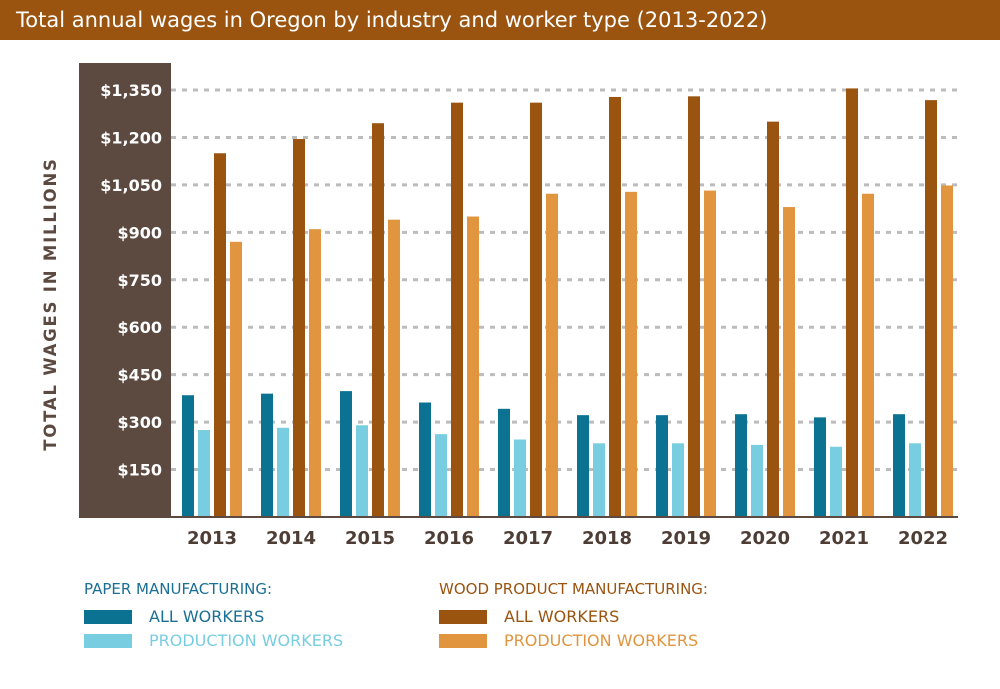 The width and height of the screenshot is (1000, 689). What do you see at coordinates (836, 481) in the screenshot?
I see `bar-paper-production-2021` at bounding box center [836, 481].